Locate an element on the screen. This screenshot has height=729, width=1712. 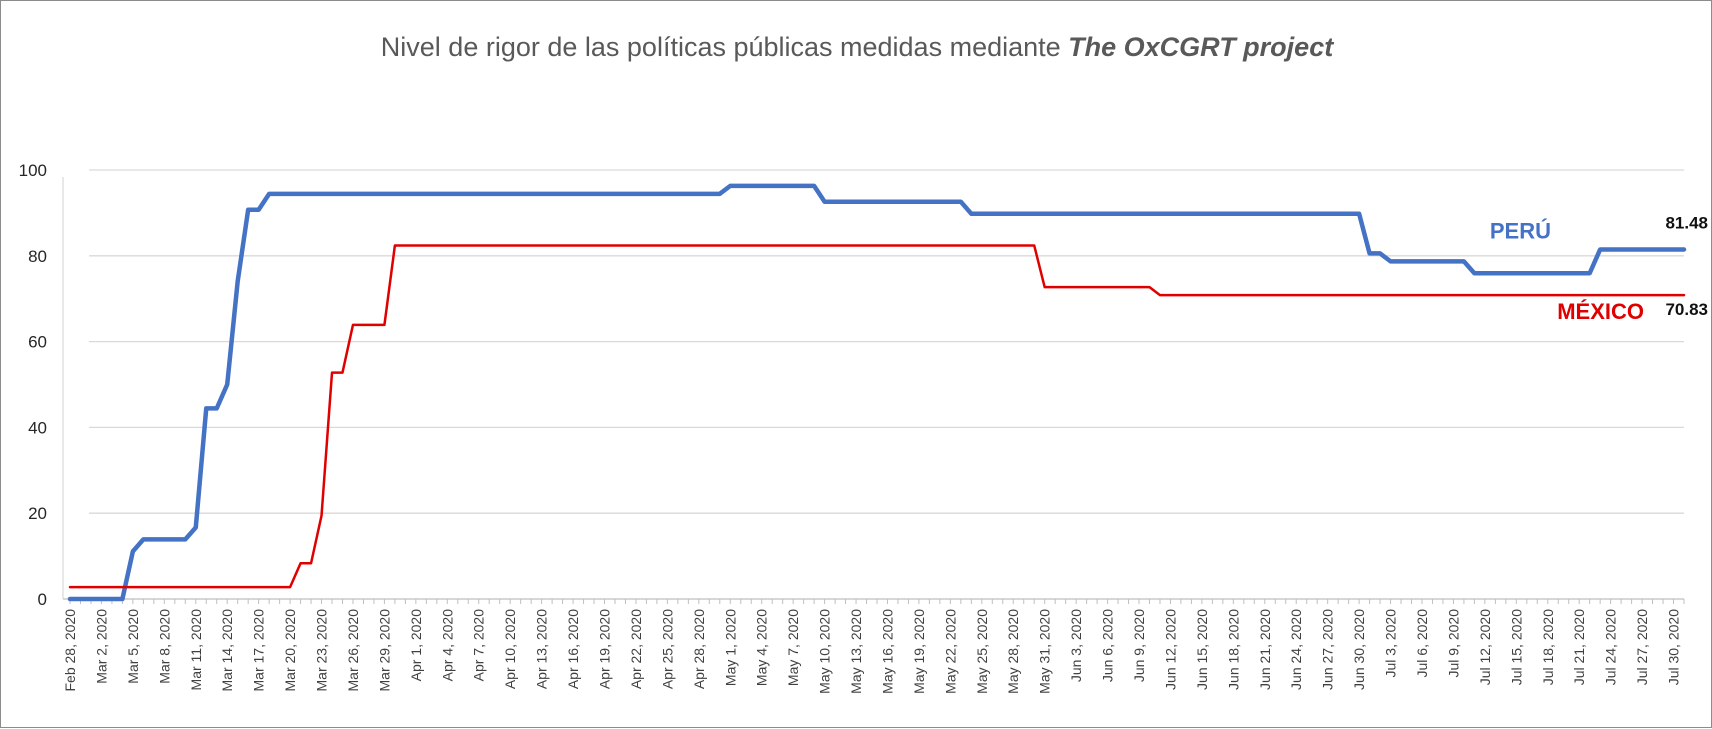
series-label-peru: PERÚ is located at coordinates (1520, 230).